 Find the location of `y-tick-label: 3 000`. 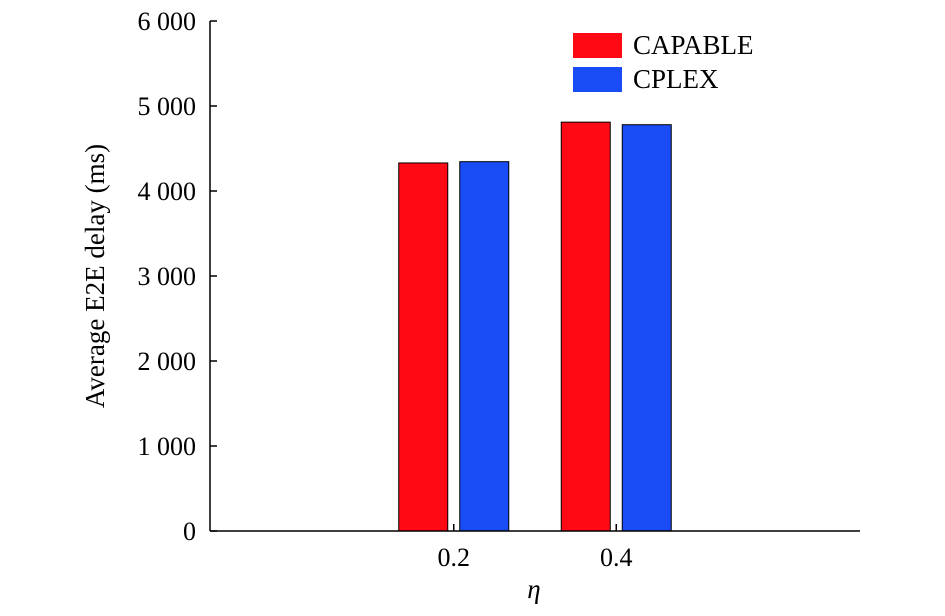

y-tick-label: 3 000 is located at coordinates (167, 276).